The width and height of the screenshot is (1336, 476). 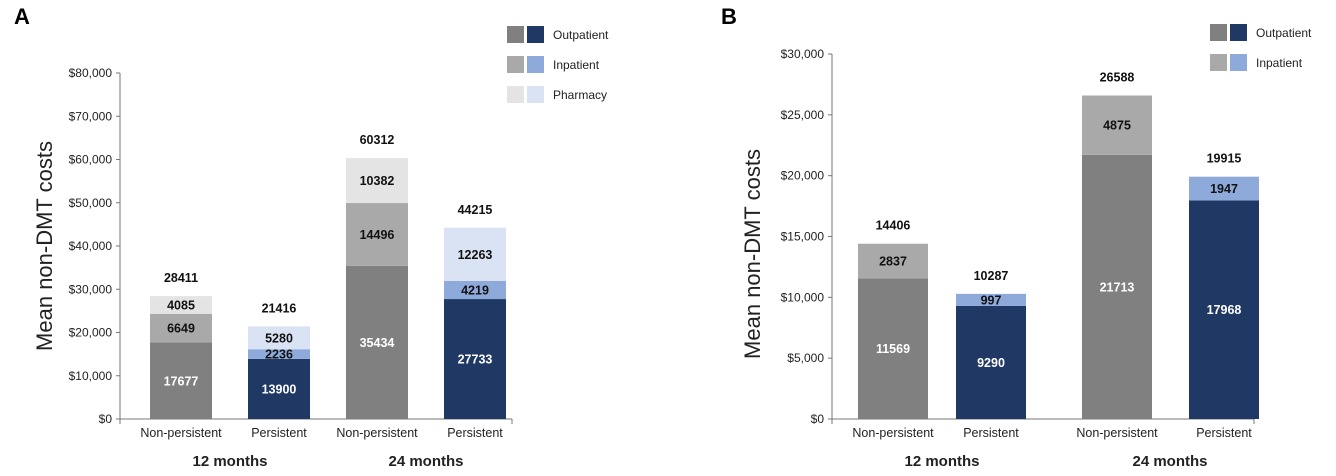 I want to click on data-label-inpatient: 2236, so click(x=279, y=355).